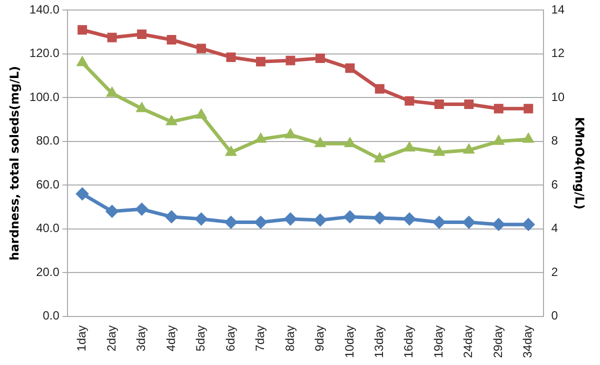 This screenshot has height=365, width=600. What do you see at coordinates (554, 228) in the screenshot?
I see `y2-tick-label: 4` at bounding box center [554, 228].